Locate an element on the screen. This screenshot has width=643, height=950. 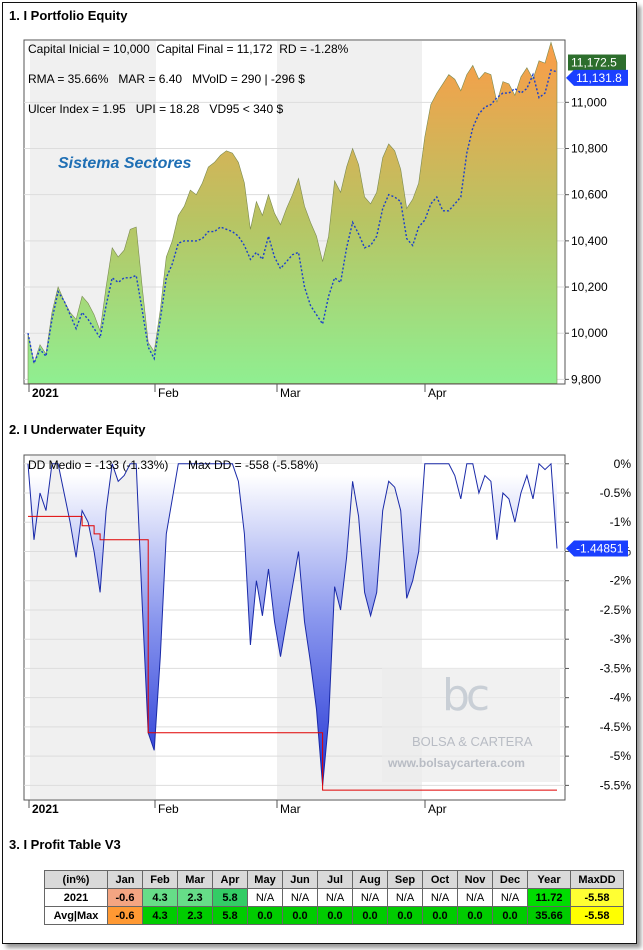
column-header: Year is located at coordinates (549, 879).